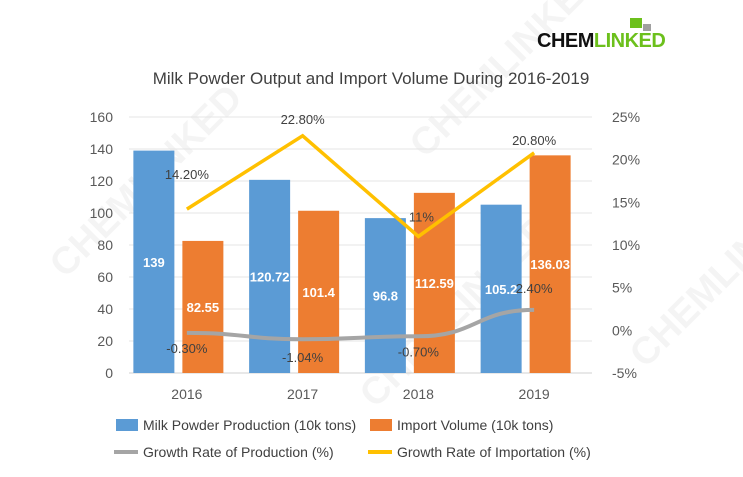 The height and width of the screenshot is (477, 743). Describe the element at coordinates (102, 213) in the screenshot. I see `y-left-tick-label: 100` at that location.